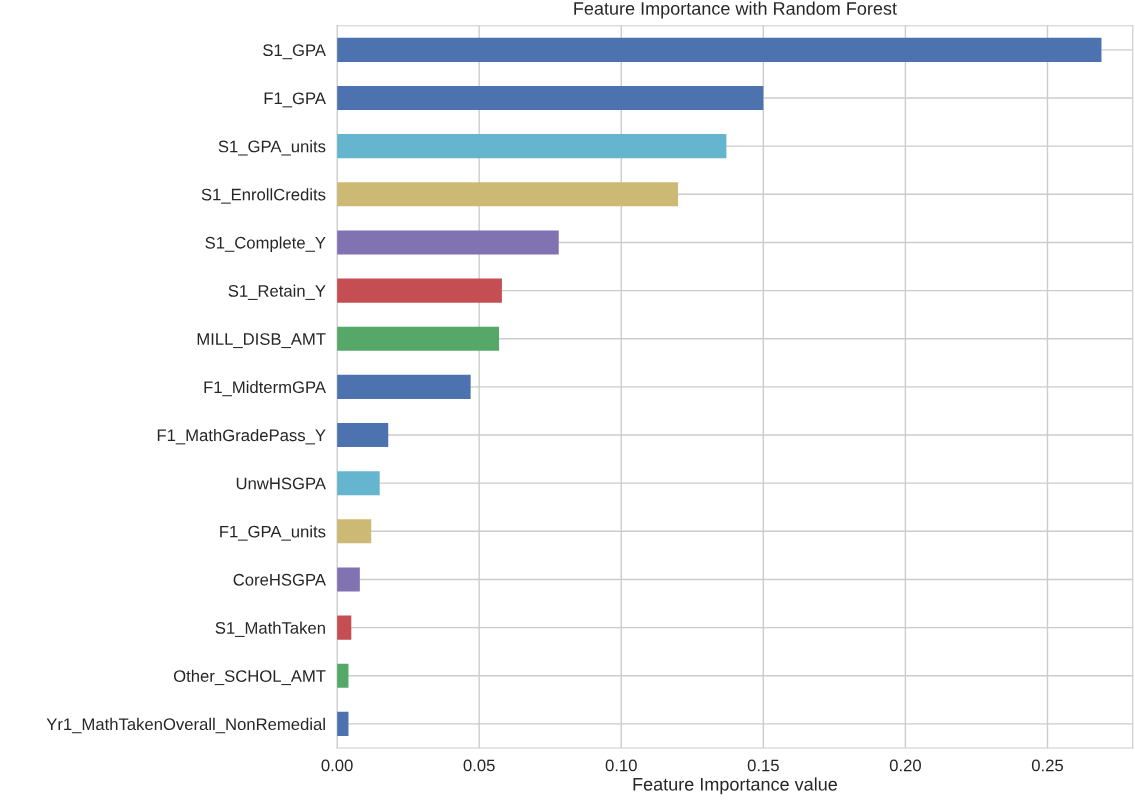  I want to click on y-tick-label: S1_Retain_Y, so click(277, 292).